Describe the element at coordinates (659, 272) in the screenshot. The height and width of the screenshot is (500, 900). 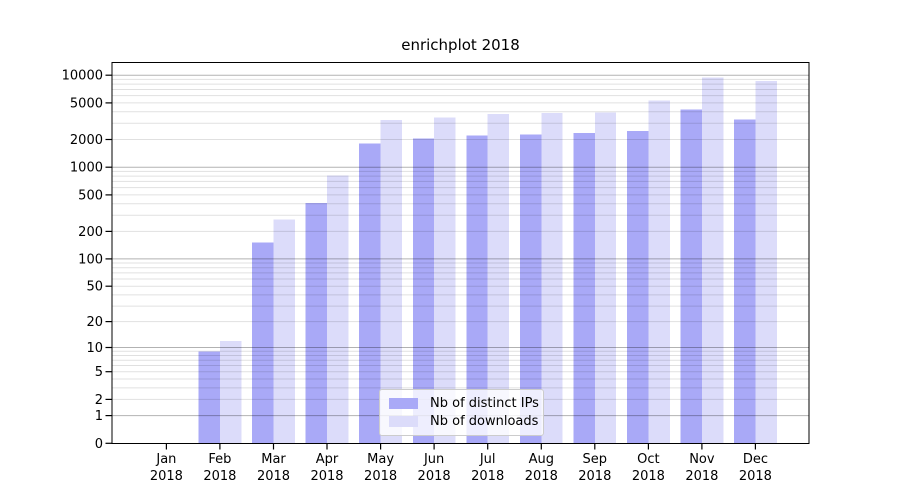
I see `bar-downloads-oct` at that location.